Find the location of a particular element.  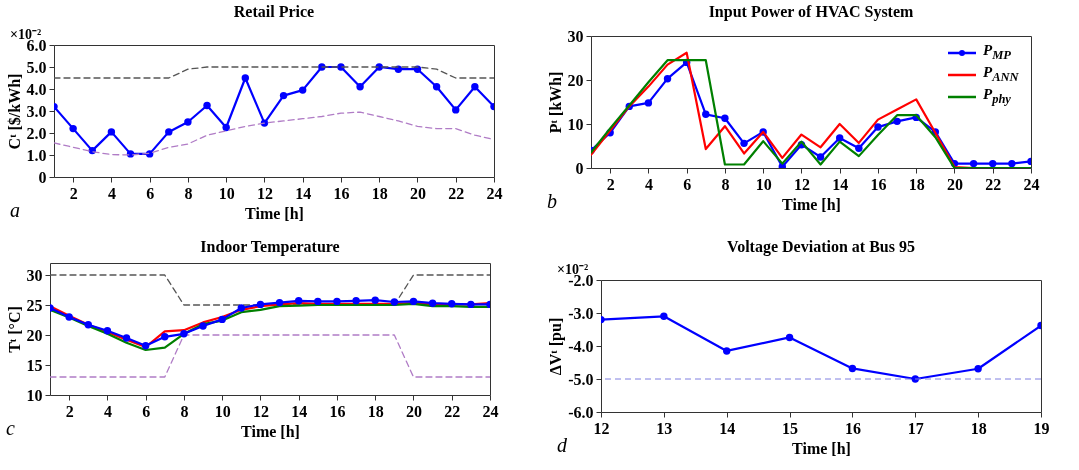

legend-label: P$_{MP}$ is located at coordinates (997, 53).